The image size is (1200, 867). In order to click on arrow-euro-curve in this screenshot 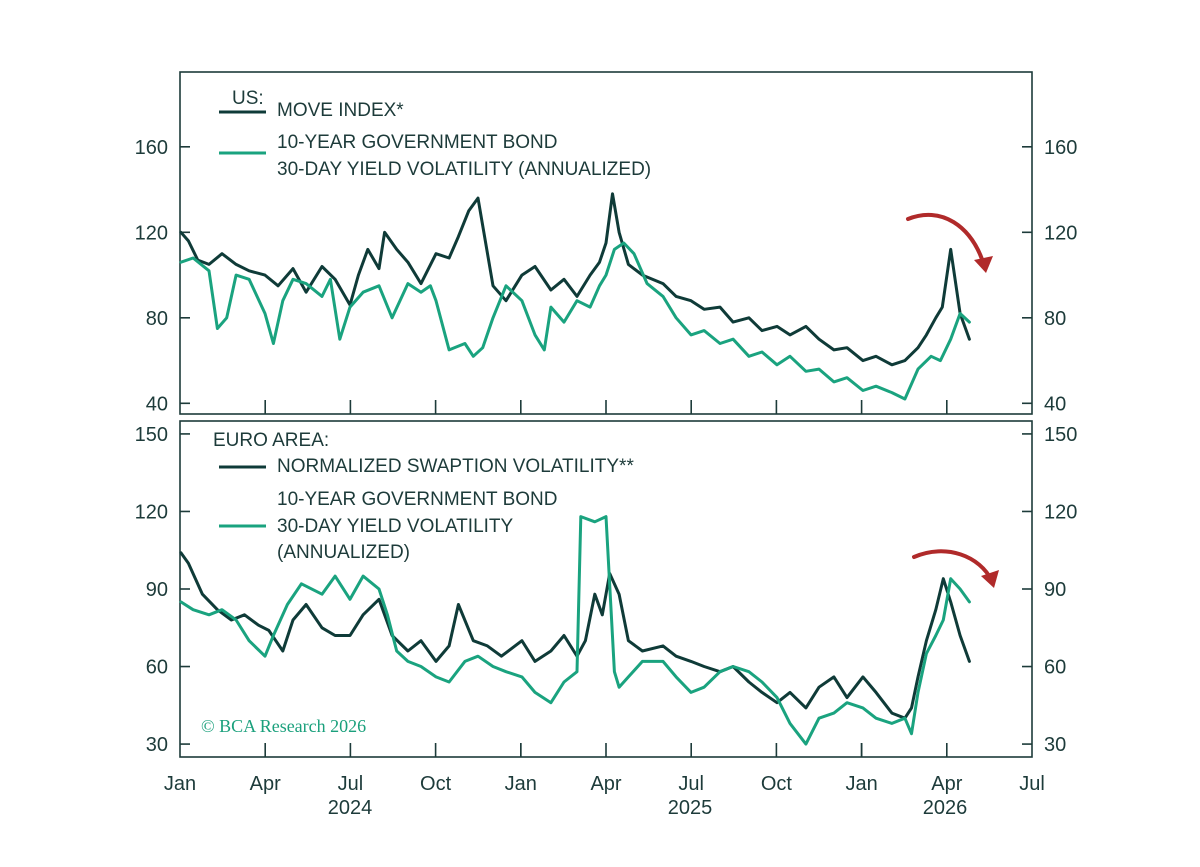, I will do `click(953, 566)`.